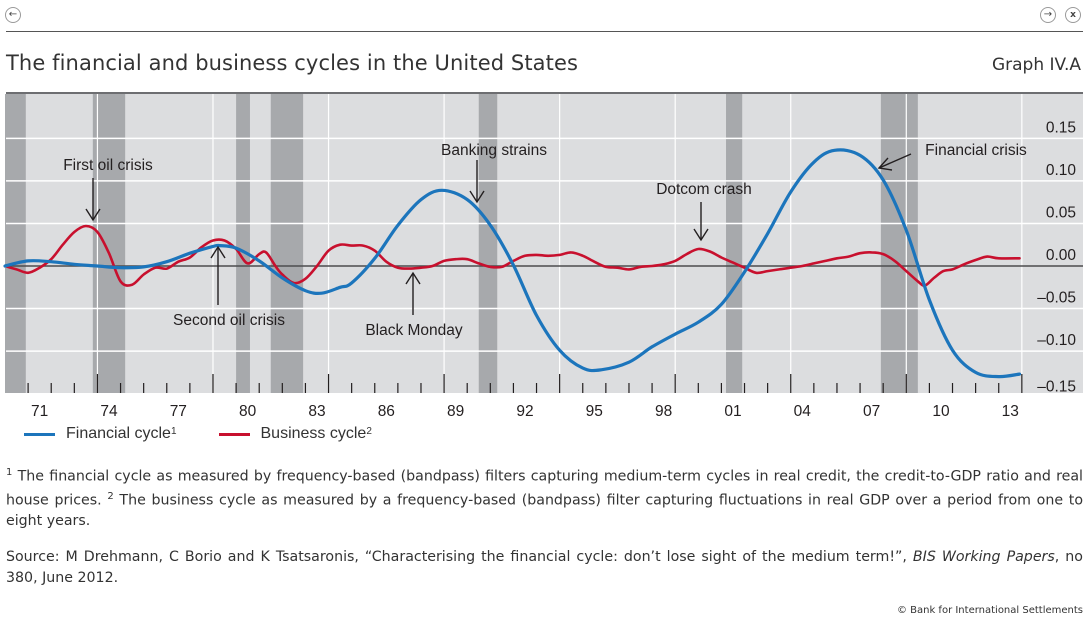 The image size is (1087, 630). Describe the element at coordinates (108, 165) in the screenshot. I see `annotation-first-oil-crisis: First oil crisis` at that location.